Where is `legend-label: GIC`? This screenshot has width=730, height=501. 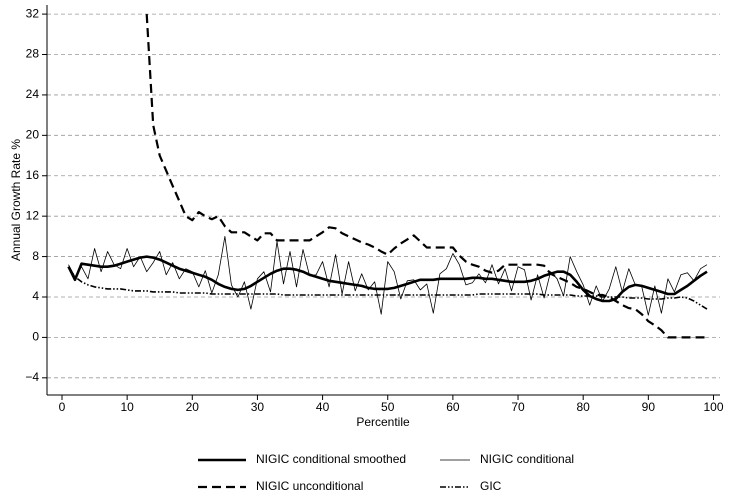 legend-label: GIC is located at coordinates (491, 486).